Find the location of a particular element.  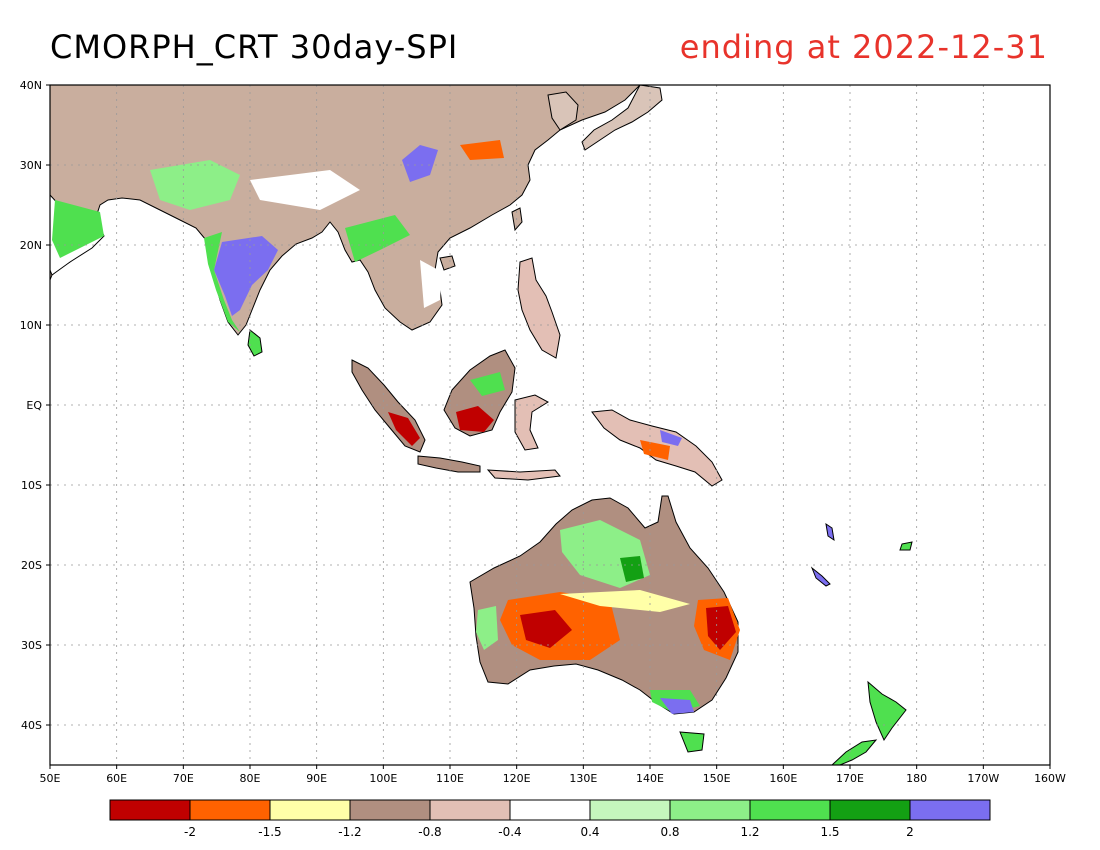

aus-yellow-band is located at coordinates (625, 601).